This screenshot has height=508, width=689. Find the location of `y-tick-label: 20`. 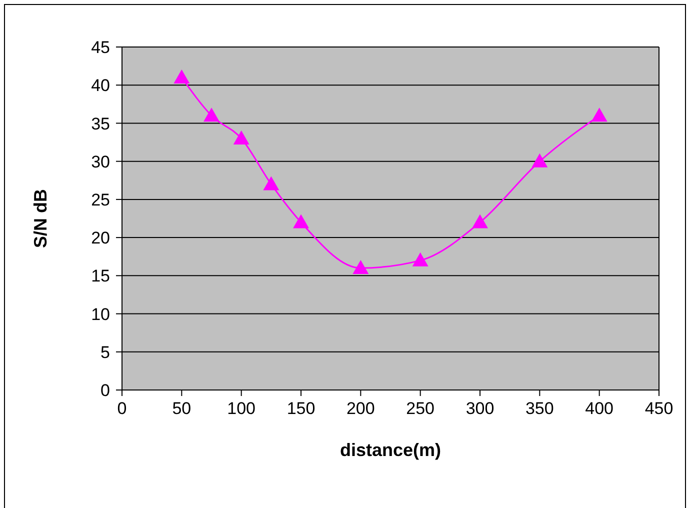

y-tick-label: 20 is located at coordinates (100, 238).